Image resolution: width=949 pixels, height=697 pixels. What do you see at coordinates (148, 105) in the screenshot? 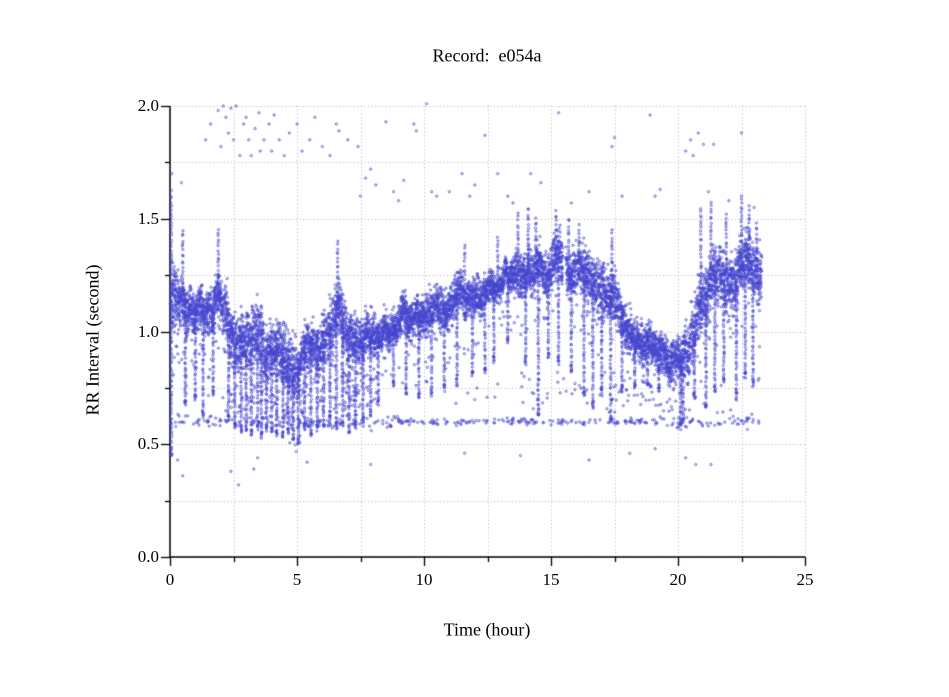
I see `y-tick-label: 2.0` at bounding box center [148, 105].